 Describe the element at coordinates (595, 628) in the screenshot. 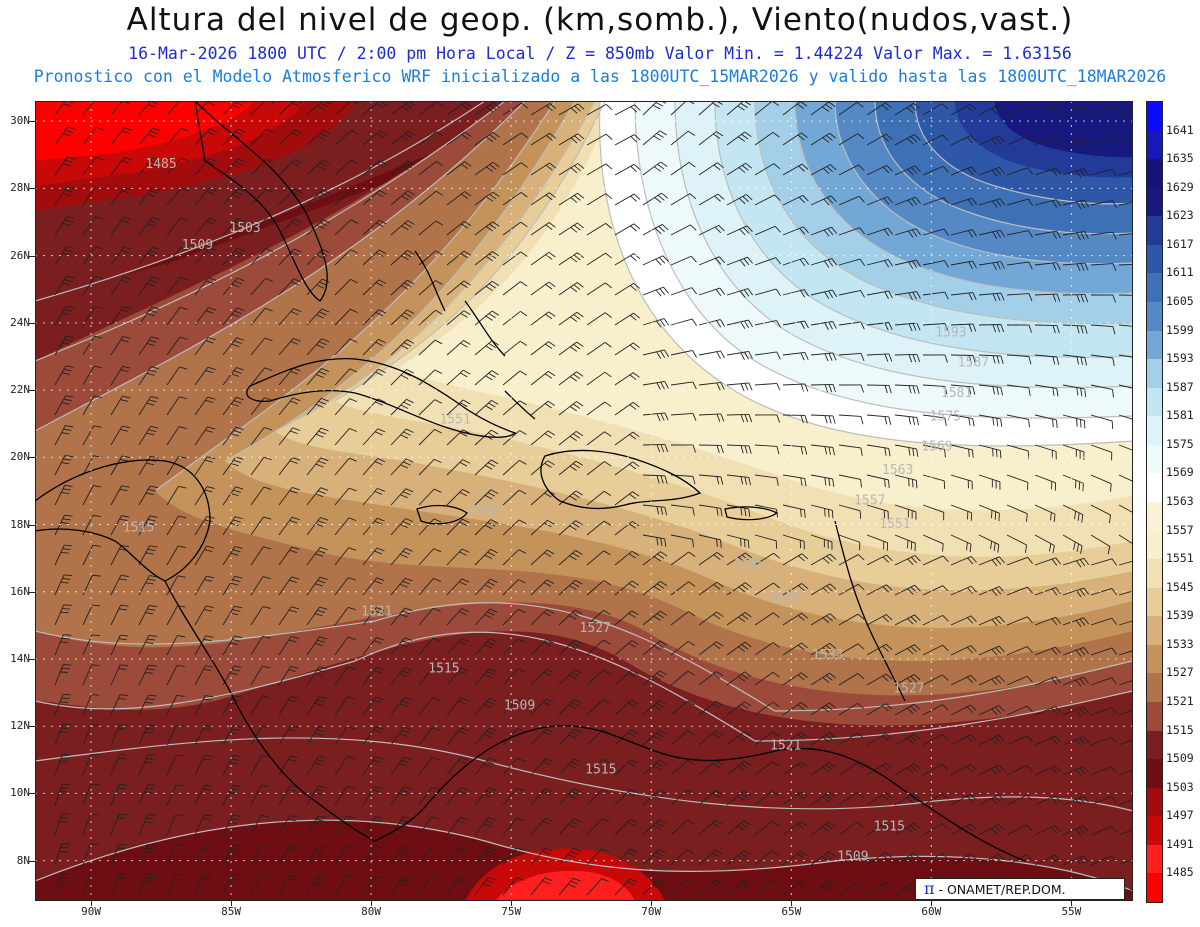

I see `contour-label: 1527` at that location.